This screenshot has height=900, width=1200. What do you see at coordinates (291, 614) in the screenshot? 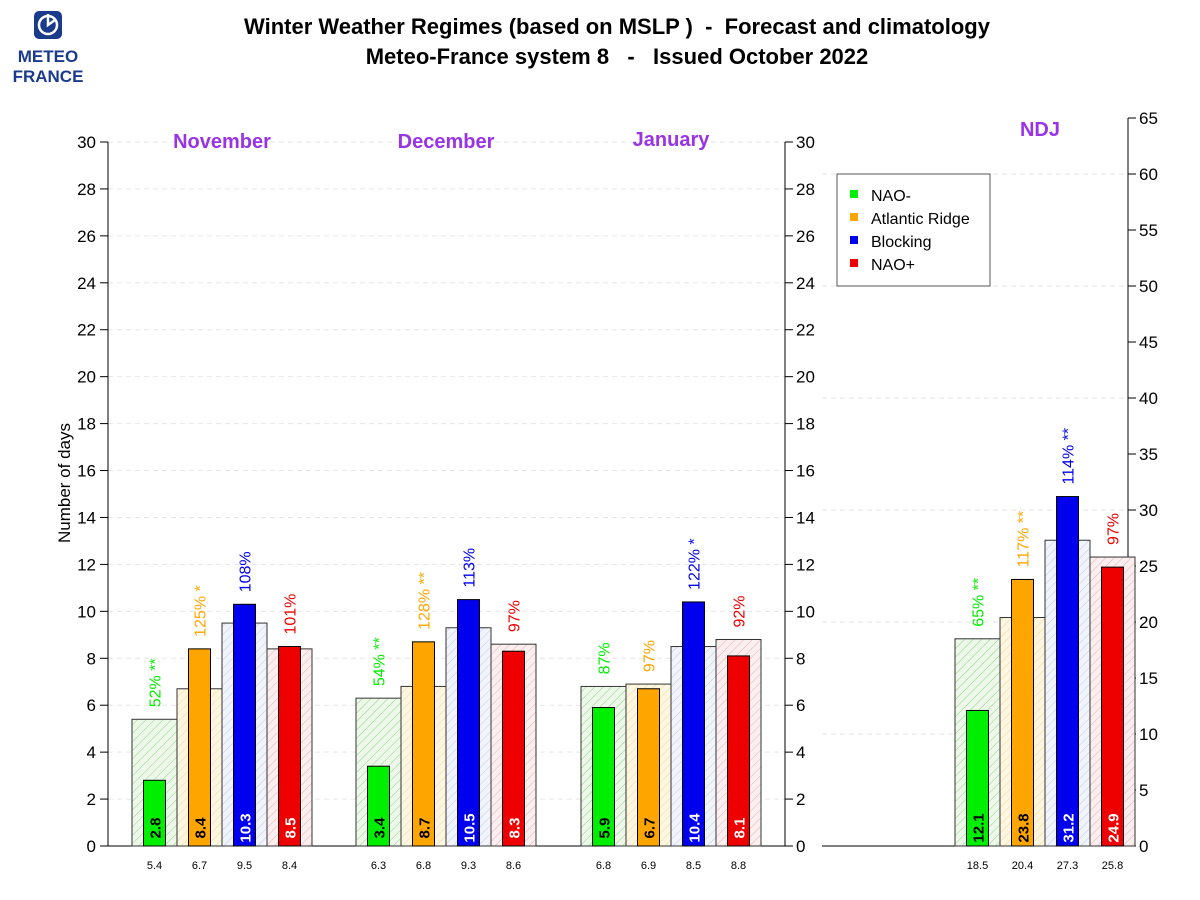
I see `percent-label: 101%` at bounding box center [291, 614].